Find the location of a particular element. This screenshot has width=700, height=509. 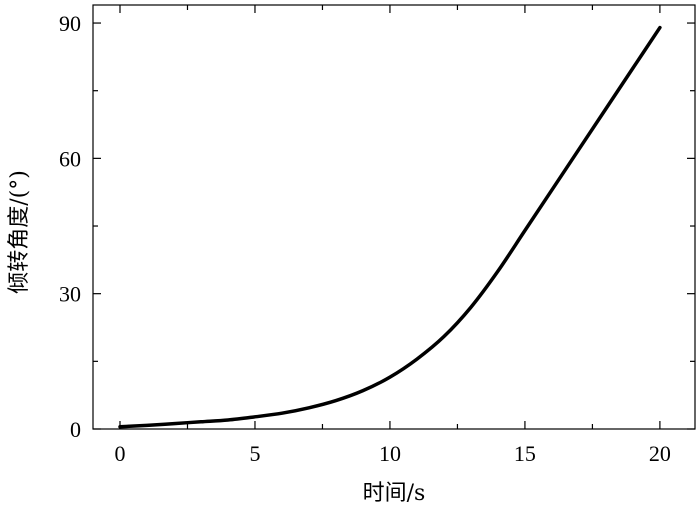

y-tick-label: 90 is located at coordinates (70, 23).